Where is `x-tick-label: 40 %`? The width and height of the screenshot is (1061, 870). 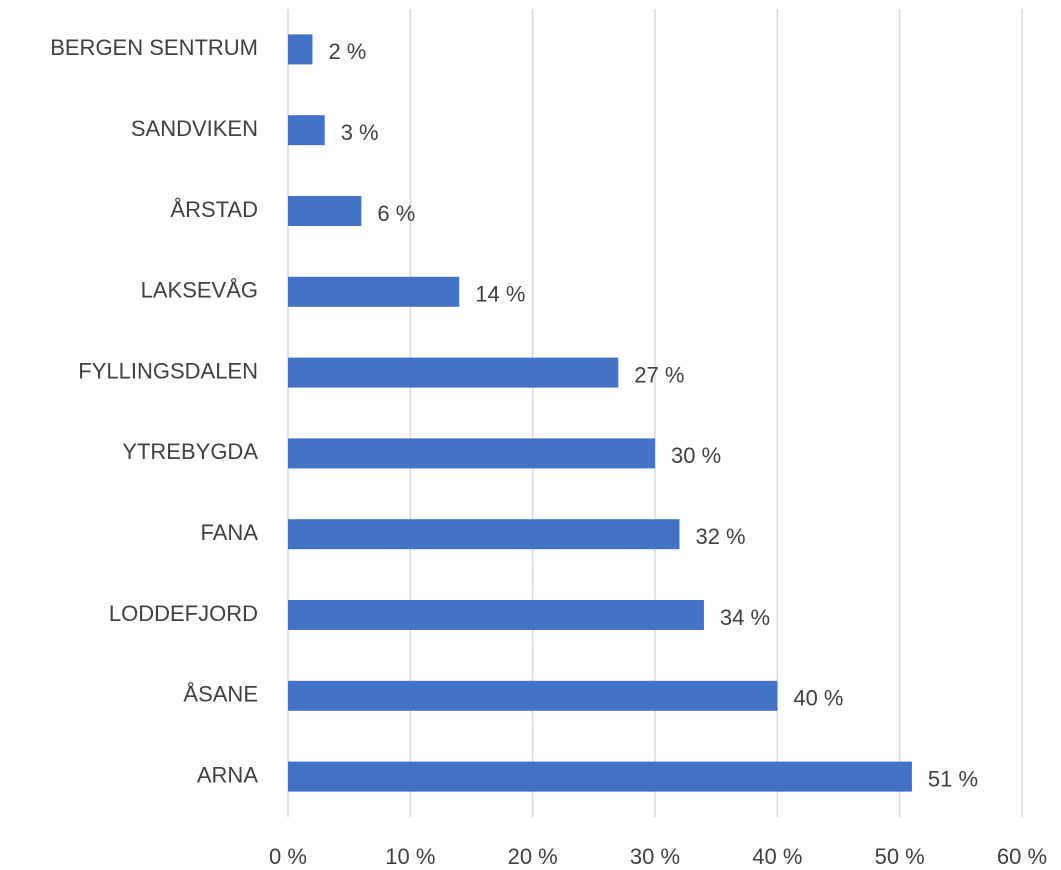
x-tick-label: 40 % is located at coordinates (777, 856).